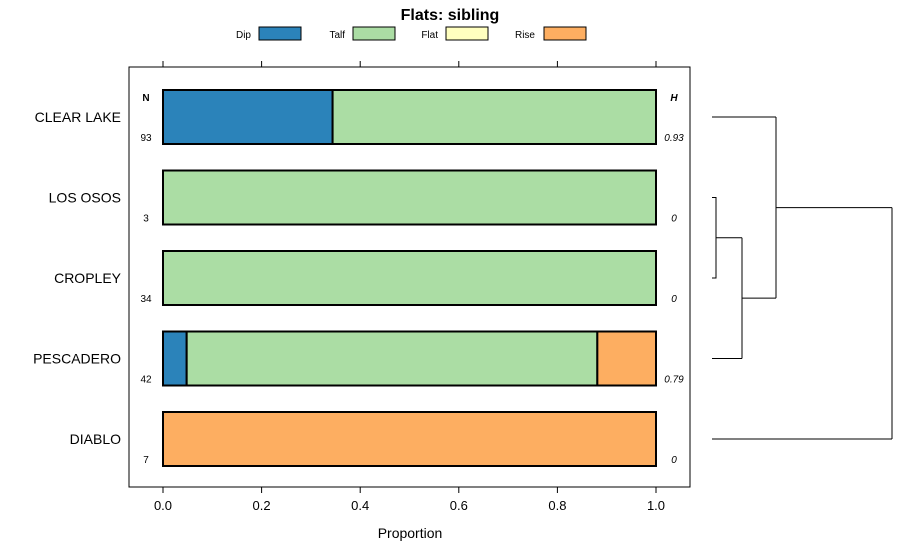  What do you see at coordinates (280, 33) in the screenshot?
I see `legend-swatch-dip` at bounding box center [280, 33].